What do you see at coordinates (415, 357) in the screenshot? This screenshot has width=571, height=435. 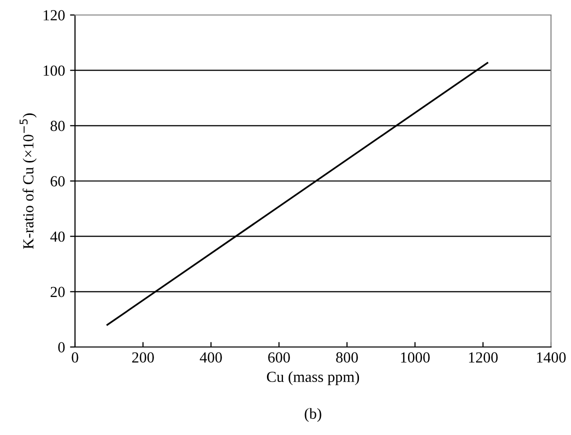 I see `x-tick-label: 1000` at bounding box center [415, 357].